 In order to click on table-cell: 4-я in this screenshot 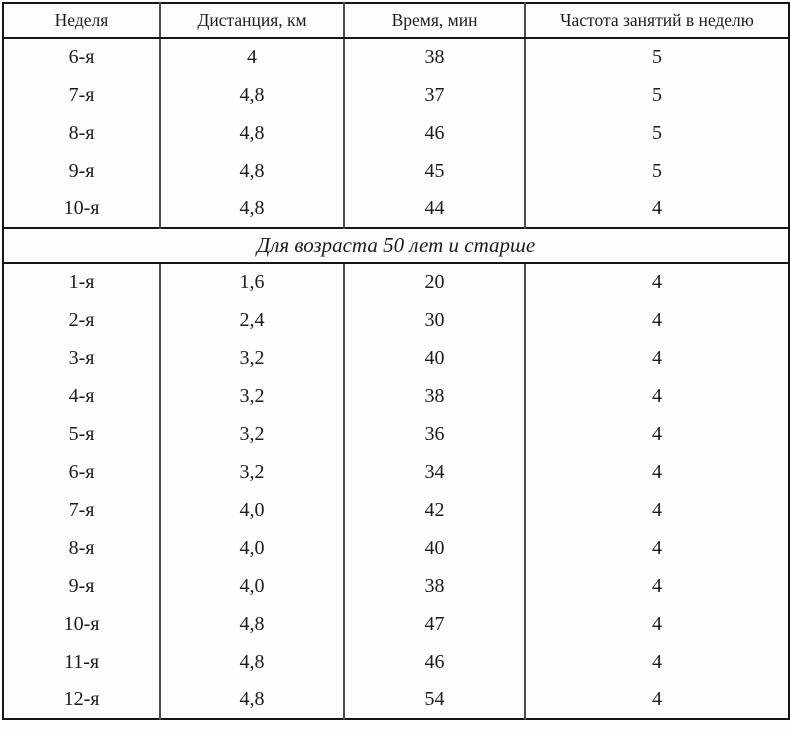, I will do `click(81, 395)`.